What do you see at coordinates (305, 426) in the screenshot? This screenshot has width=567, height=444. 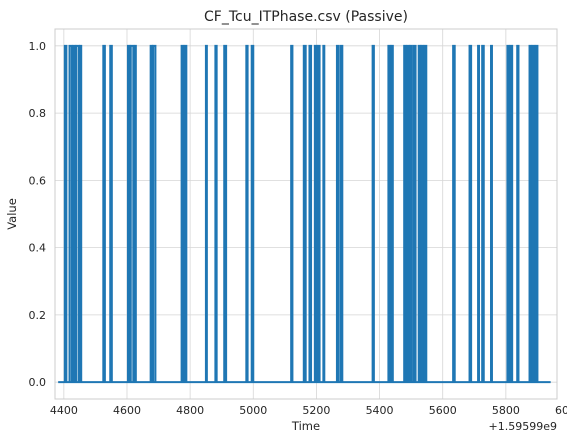 I see `x-axis-label: Time` at bounding box center [305, 426].